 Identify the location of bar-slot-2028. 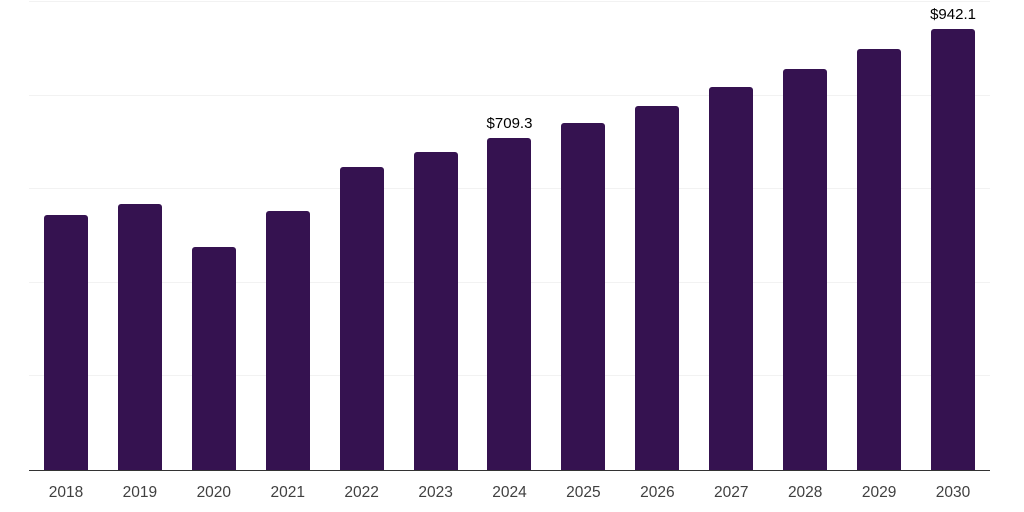
(805, 236).